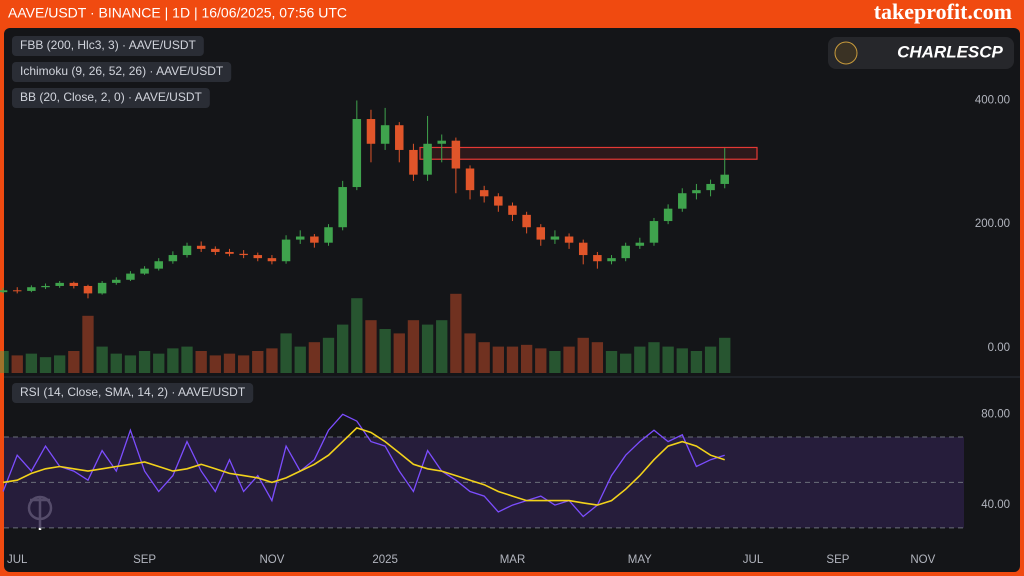 Image resolution: width=1024 pixels, height=576 pixels. I want to click on rsi-line, so click(363, 465).